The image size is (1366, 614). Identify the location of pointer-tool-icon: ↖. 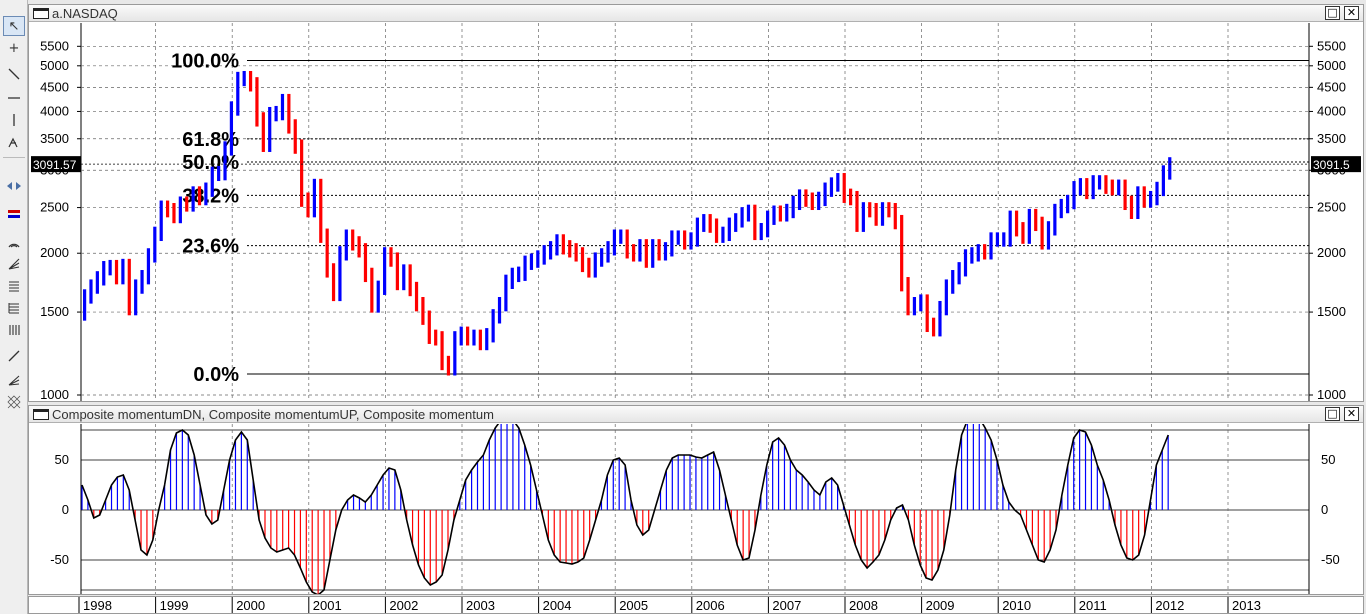
(14, 26).